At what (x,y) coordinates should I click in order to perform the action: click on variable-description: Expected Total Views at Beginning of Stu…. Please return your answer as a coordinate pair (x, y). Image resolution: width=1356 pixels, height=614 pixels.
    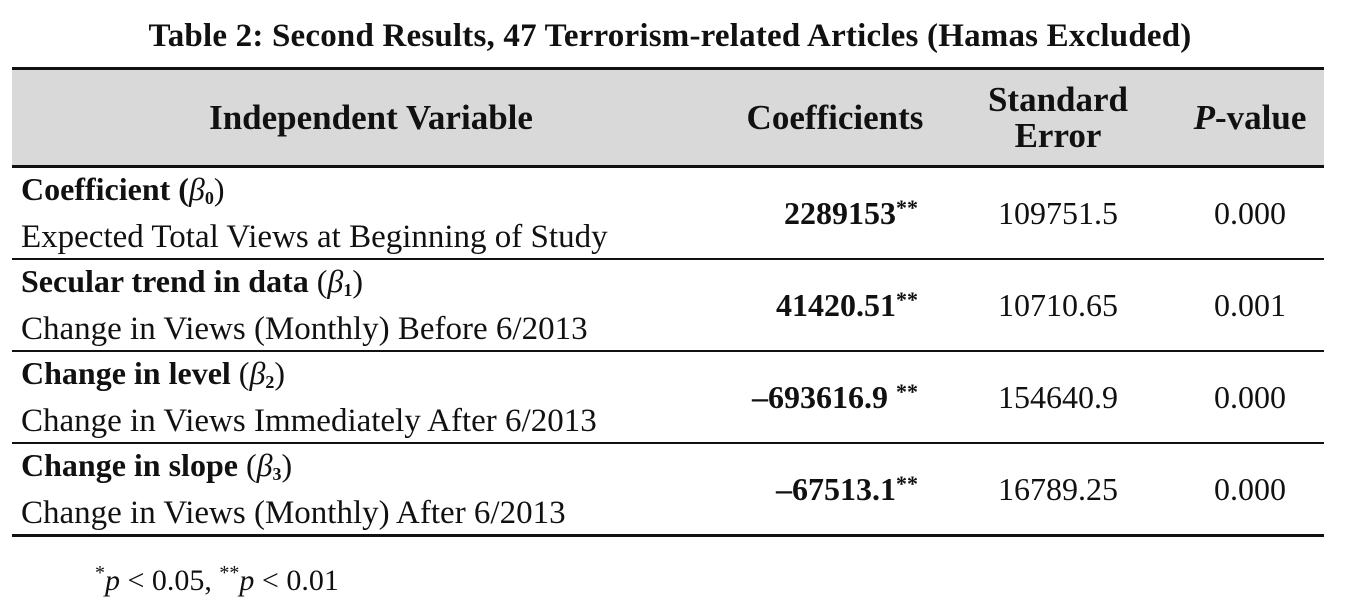
    Looking at the image, I should click on (314, 236).